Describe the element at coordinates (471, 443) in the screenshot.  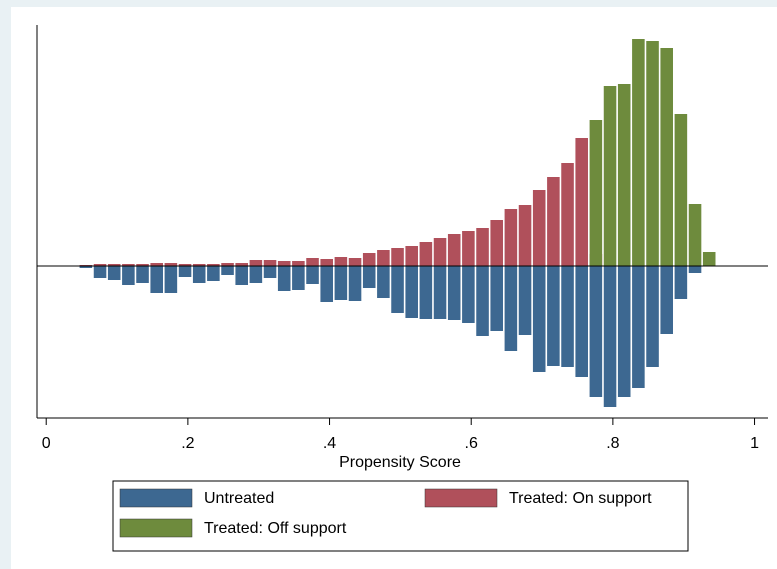
I see `x-tick-label: .6` at that location.